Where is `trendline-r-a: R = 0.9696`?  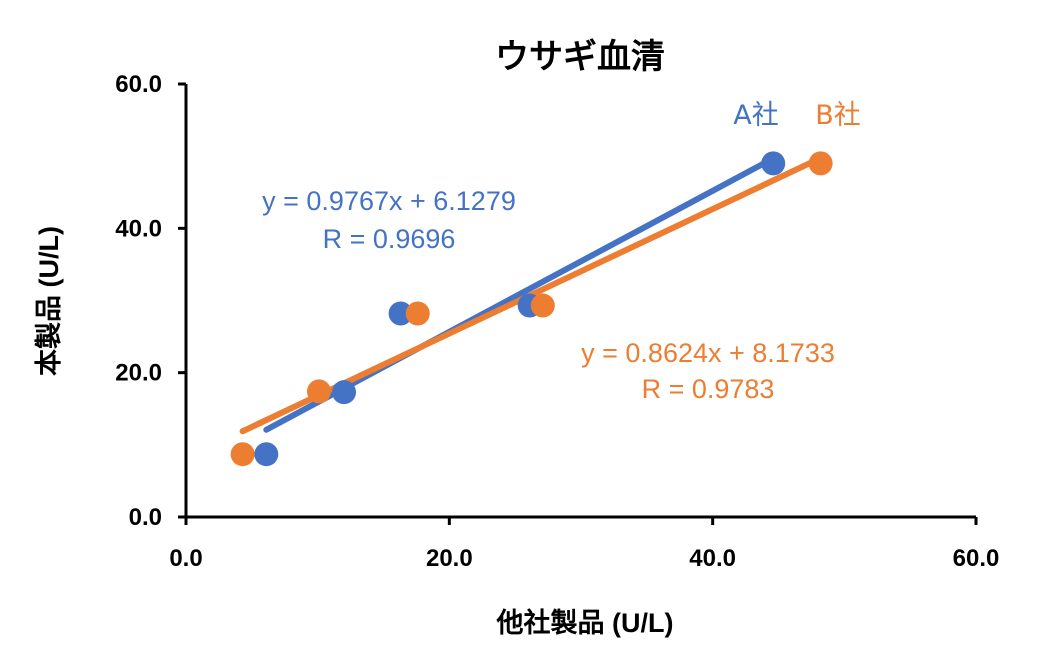
trendline-r-a: R = 0.9696 is located at coordinates (389, 239).